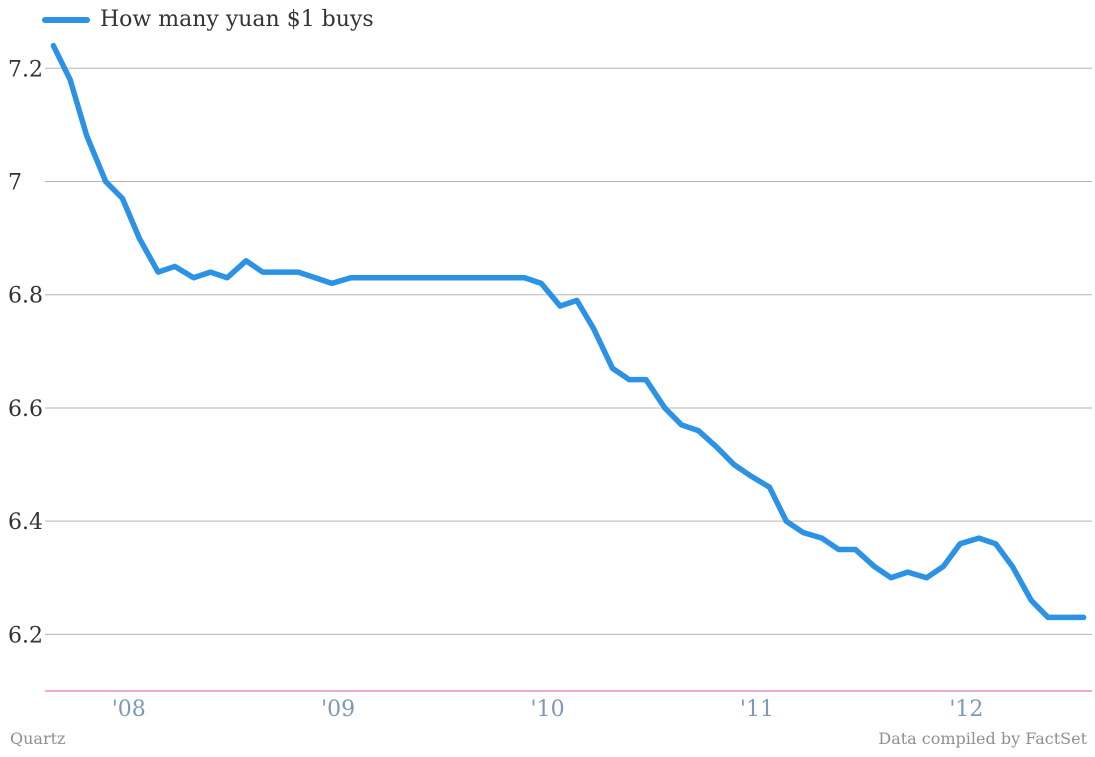  I want to click on x-tick-label: '09, so click(338, 709).